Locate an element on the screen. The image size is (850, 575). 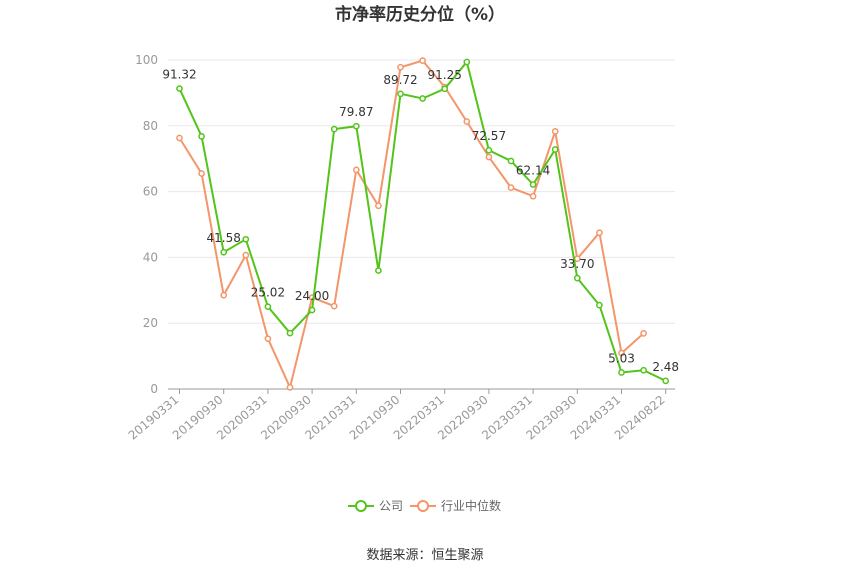
y-tick-label: 40 is located at coordinates (150, 257).